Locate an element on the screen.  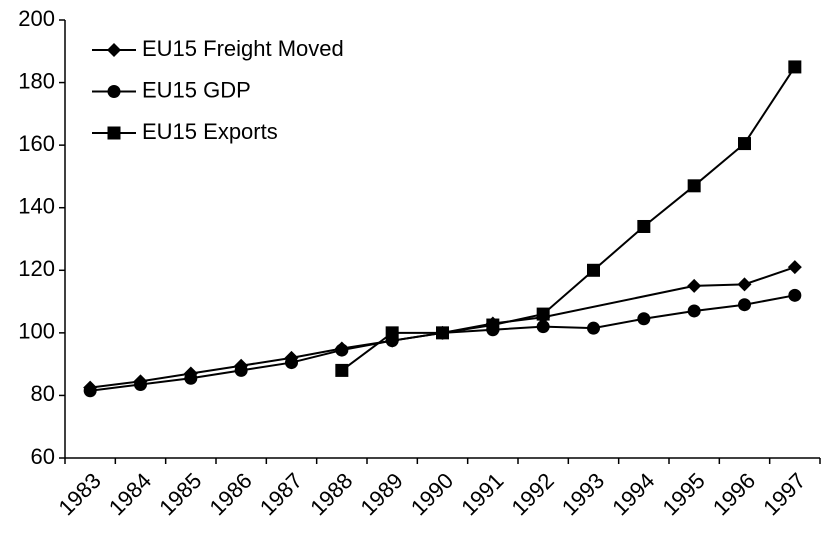
legend-label: EU15 Exports is located at coordinates (210, 131).